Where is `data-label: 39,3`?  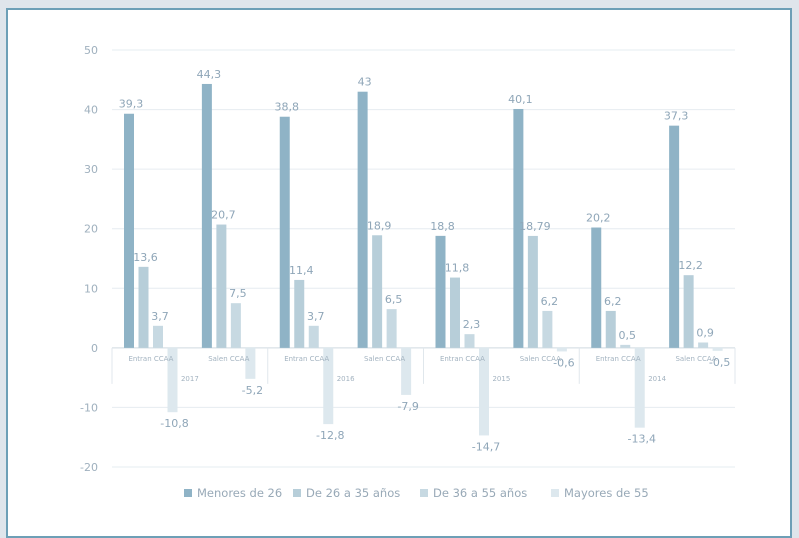 data-label: 39,3 is located at coordinates (131, 104).